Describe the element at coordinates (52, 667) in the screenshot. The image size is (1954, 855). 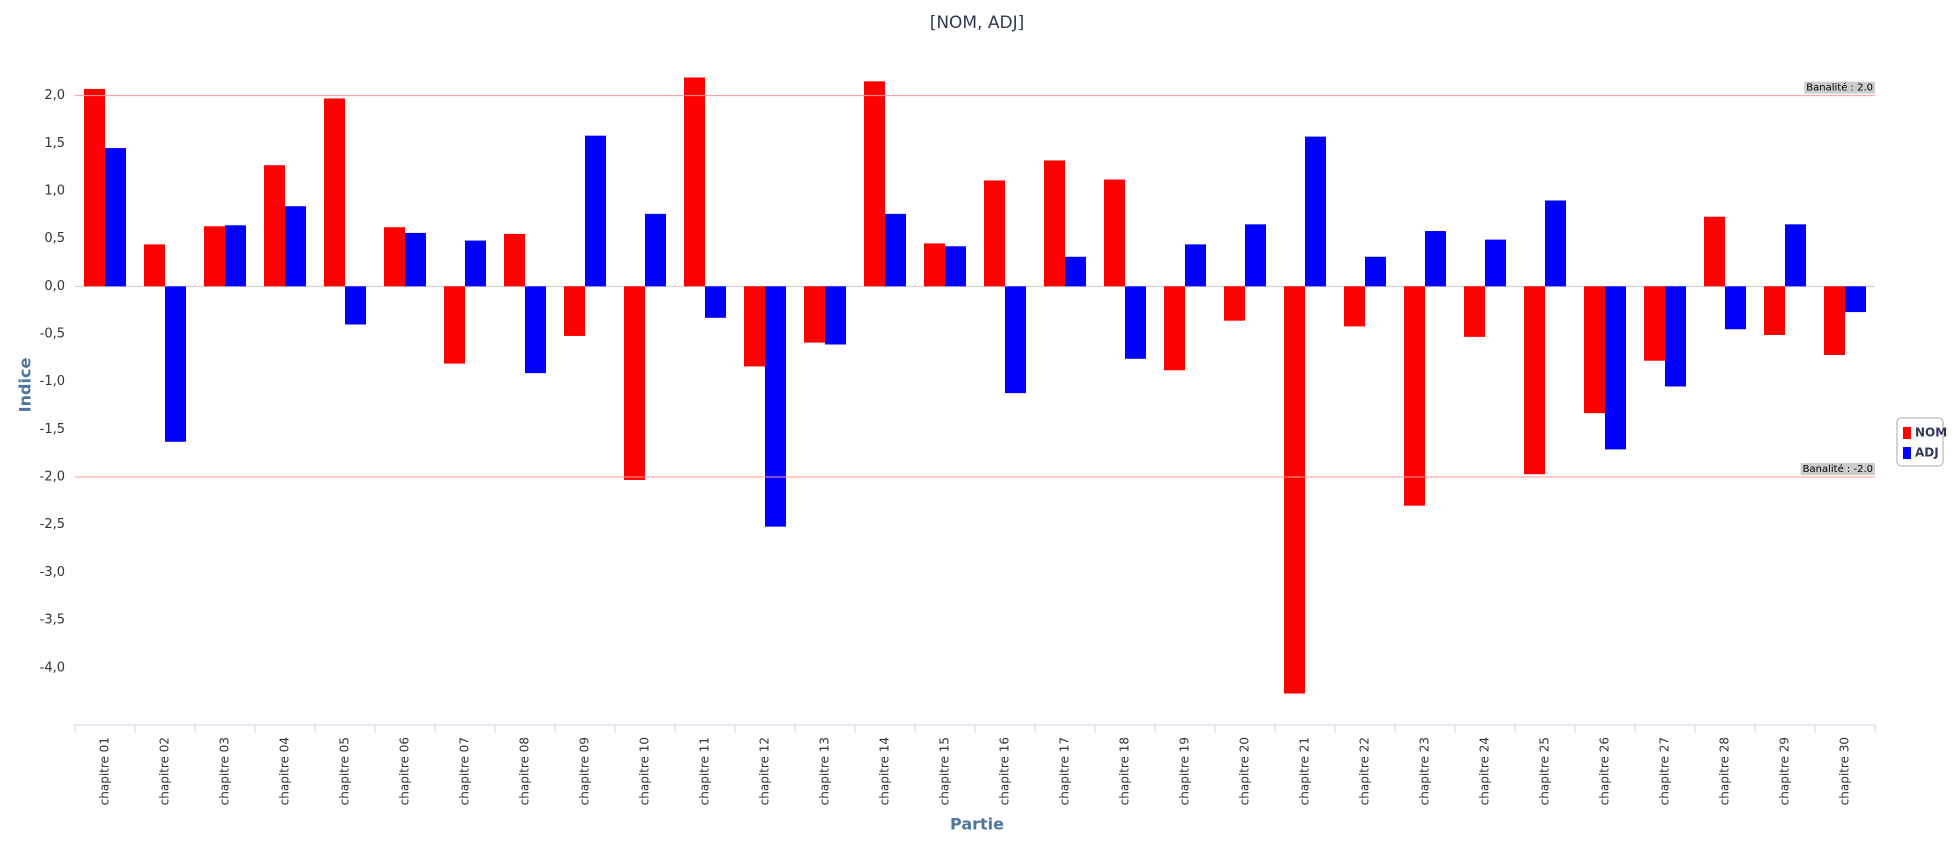
I see `y-tick-label: -4,0` at that location.